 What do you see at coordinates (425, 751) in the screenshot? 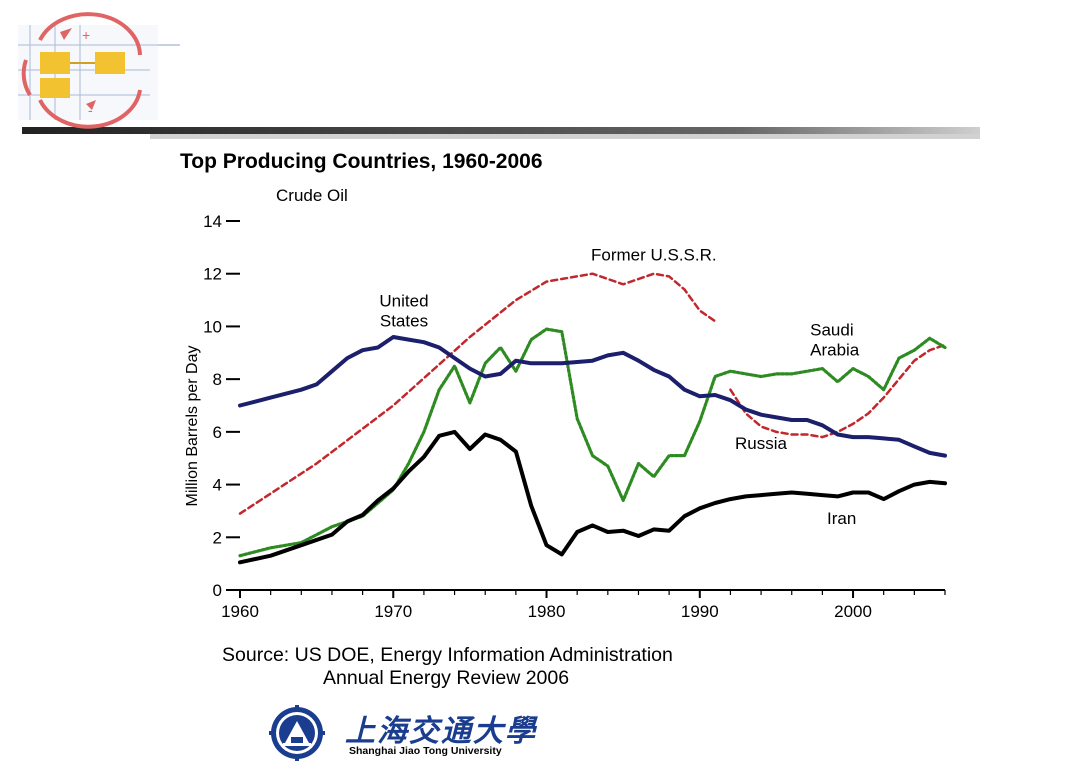
I see `university-name-en: Shanghai Jiao Tong University` at bounding box center [425, 751].